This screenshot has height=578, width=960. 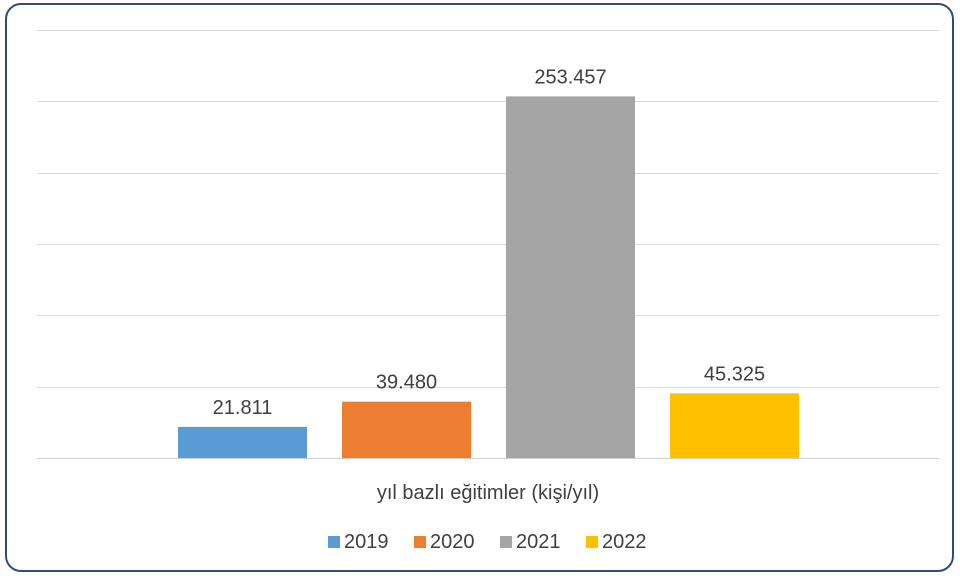 I want to click on legend-item-2022: 2022, so click(x=616, y=542).